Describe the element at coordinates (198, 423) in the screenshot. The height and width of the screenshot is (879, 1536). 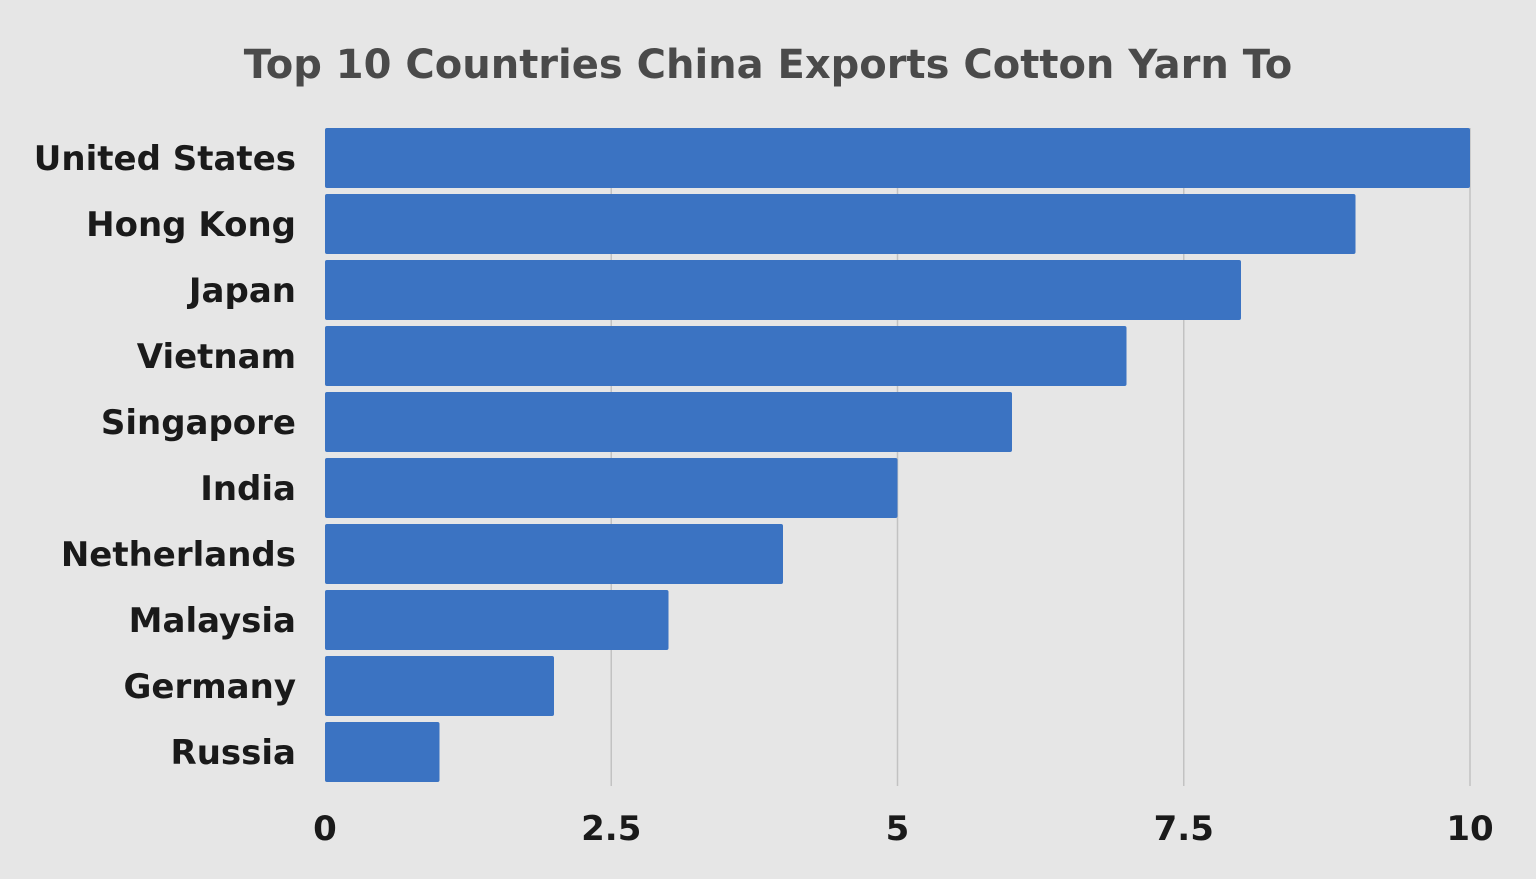
I see `category-label: Singapore` at that location.